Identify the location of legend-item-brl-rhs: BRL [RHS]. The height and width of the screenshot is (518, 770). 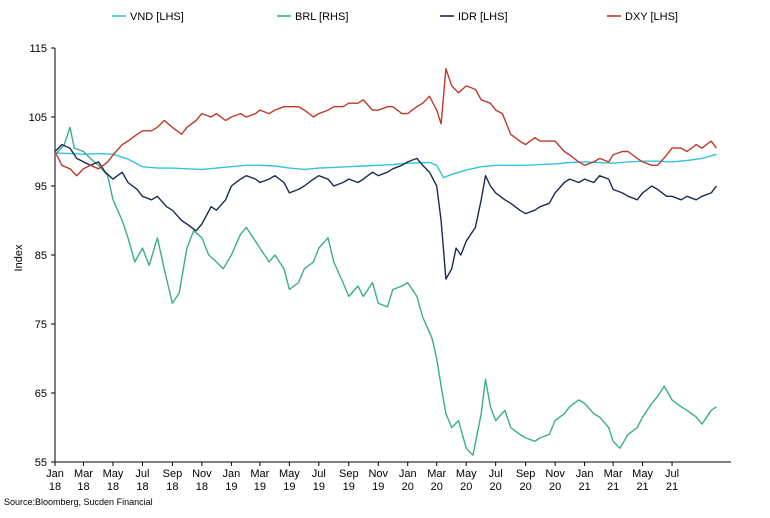
(312, 17).